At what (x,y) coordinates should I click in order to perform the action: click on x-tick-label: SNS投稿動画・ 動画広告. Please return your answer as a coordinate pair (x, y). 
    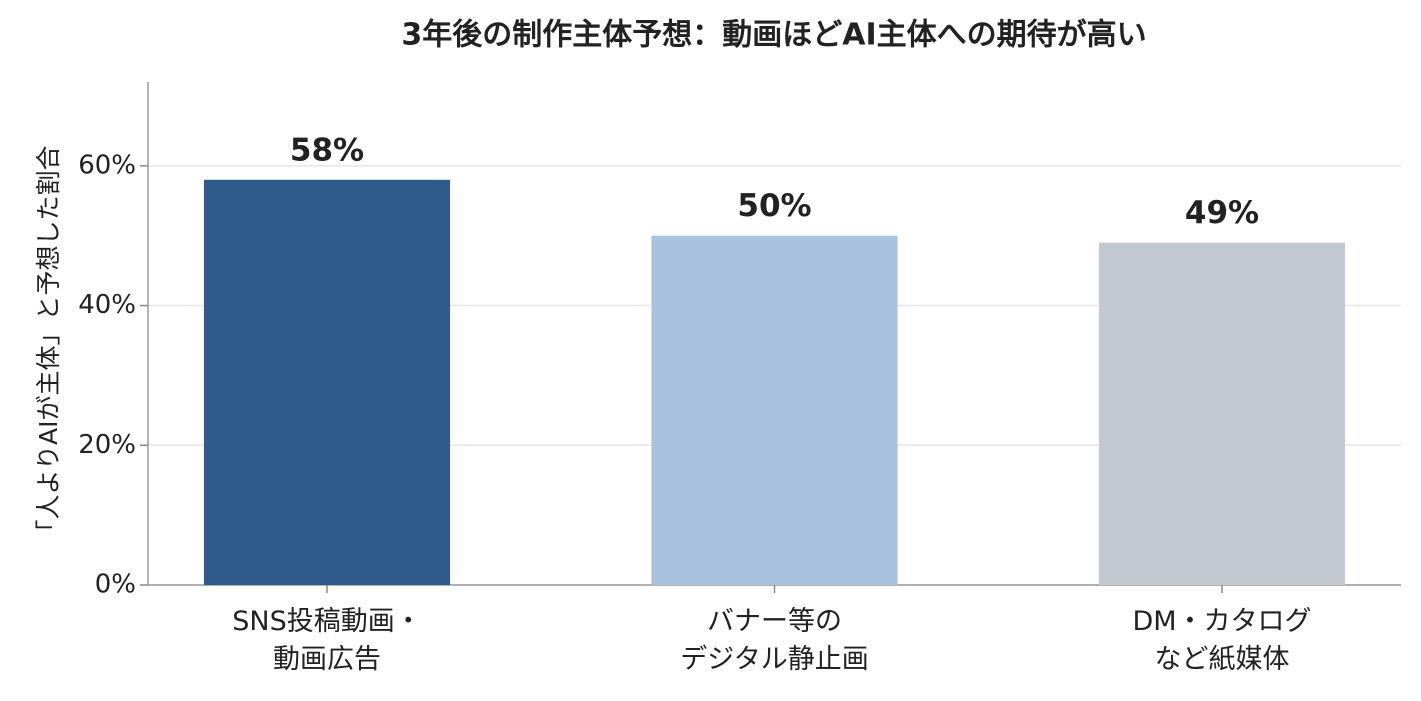
    Looking at the image, I should click on (327, 640).